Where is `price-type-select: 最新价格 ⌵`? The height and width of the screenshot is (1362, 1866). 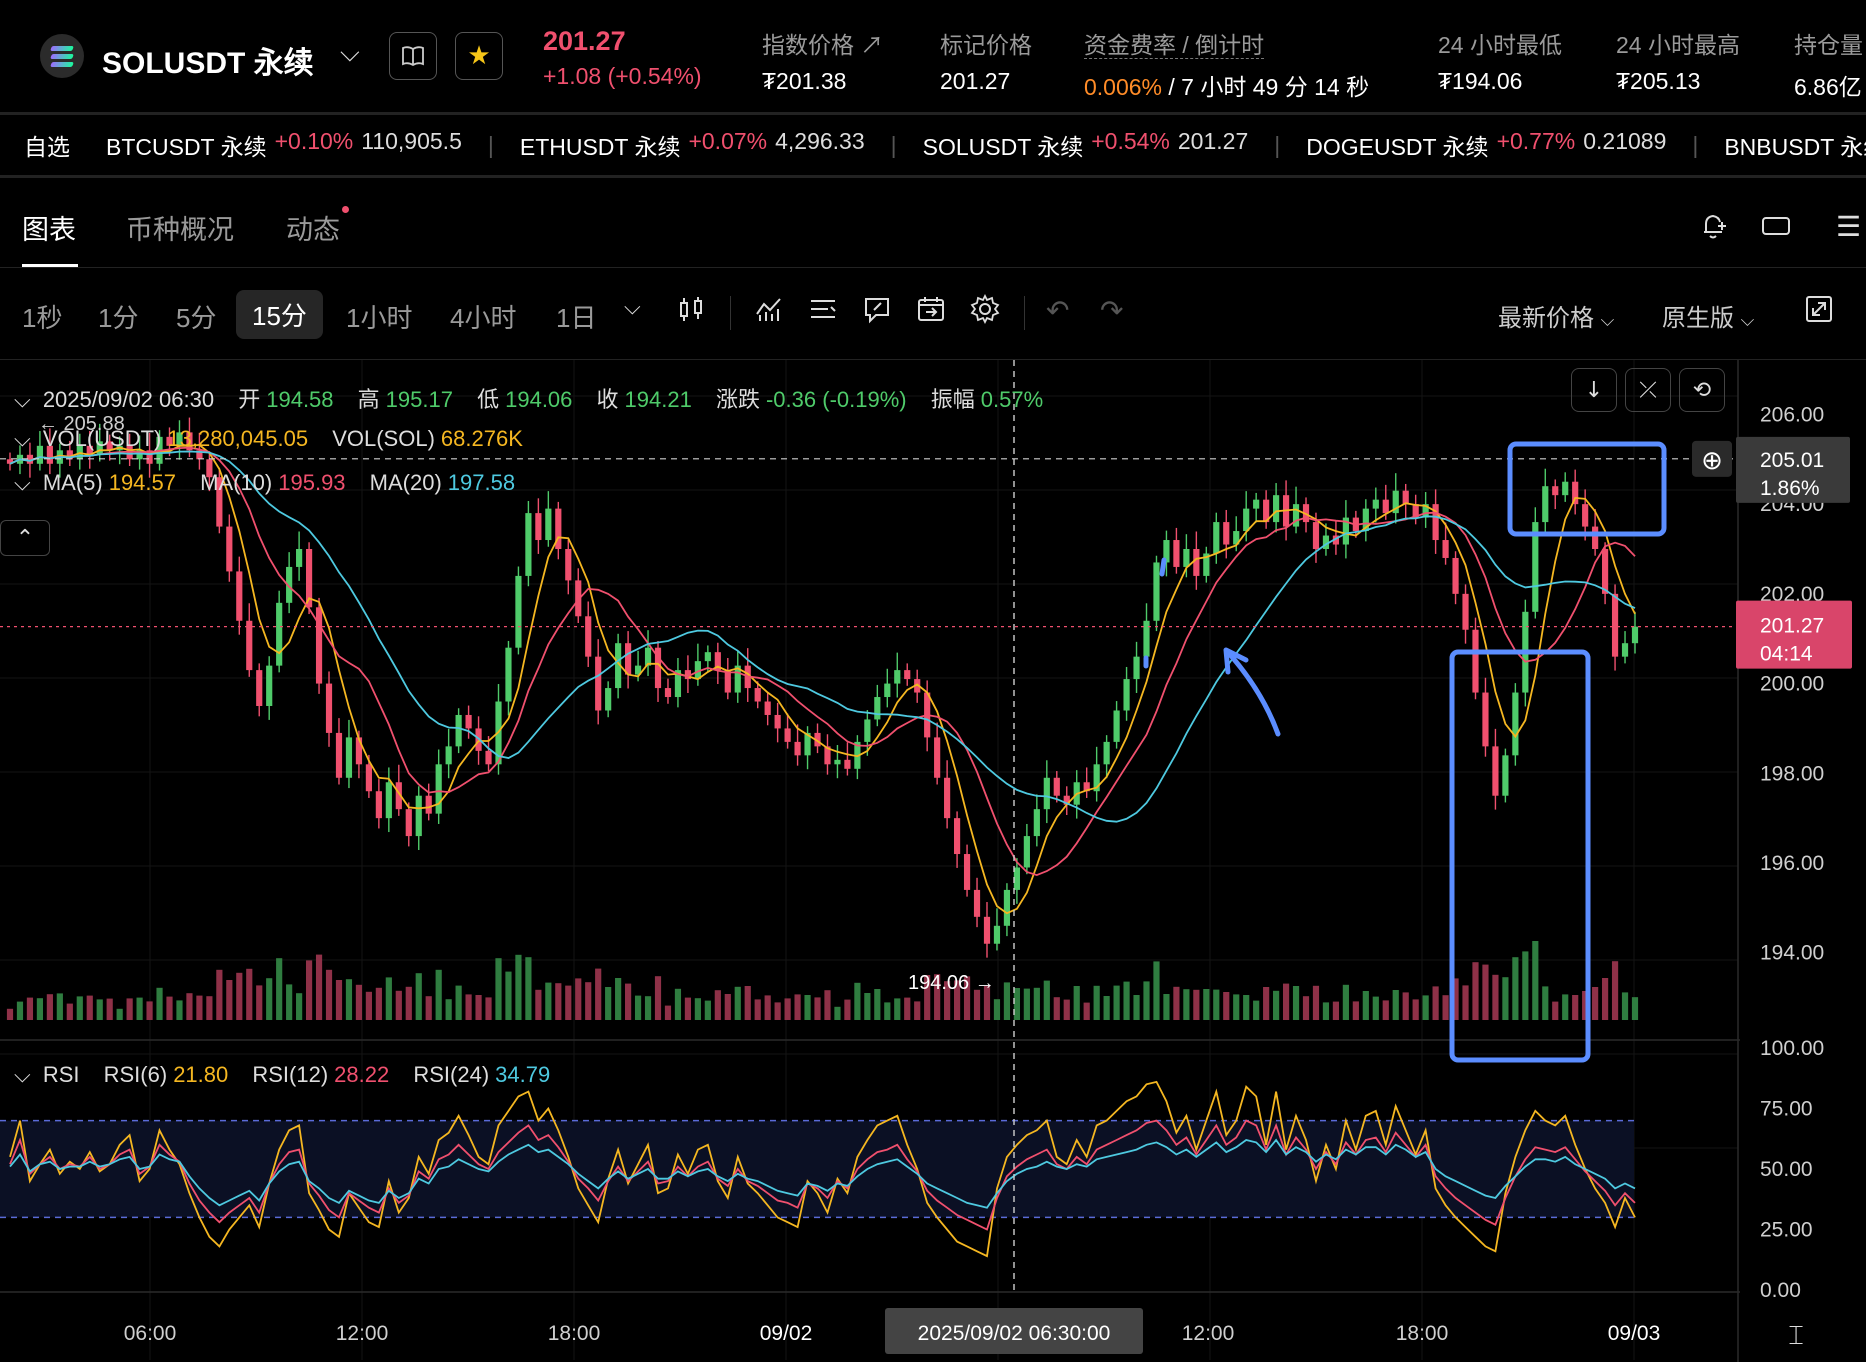 price-type-select: 最新价格 ⌵ is located at coordinates (1556, 315).